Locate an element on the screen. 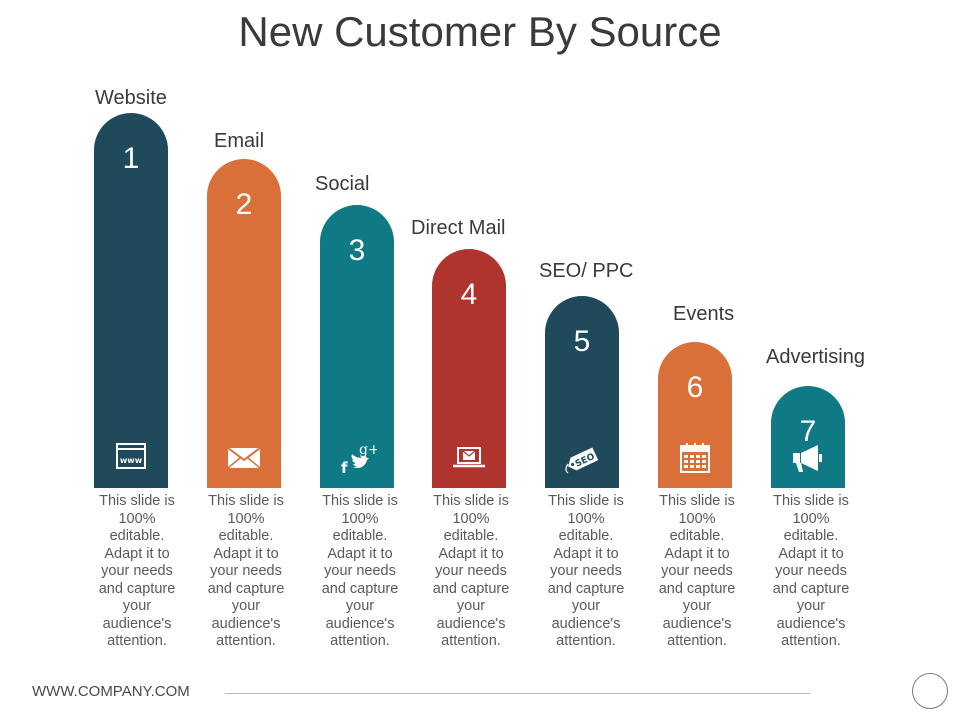  bar-advertising: 7 is located at coordinates (808, 437).